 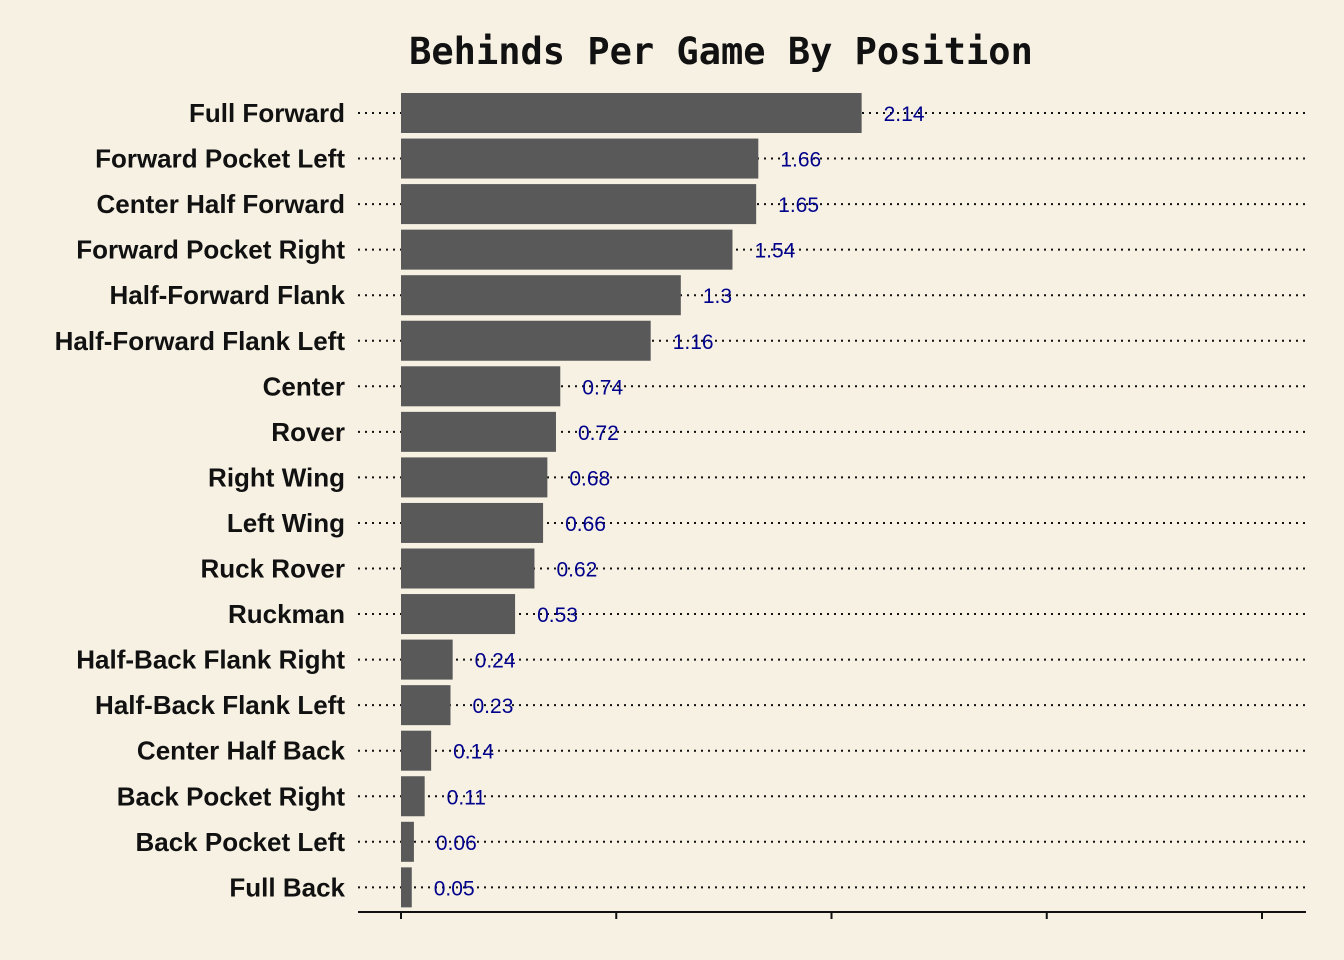 What do you see at coordinates (286, 523) in the screenshot?
I see `category-label-left-wing: Left Wing` at bounding box center [286, 523].